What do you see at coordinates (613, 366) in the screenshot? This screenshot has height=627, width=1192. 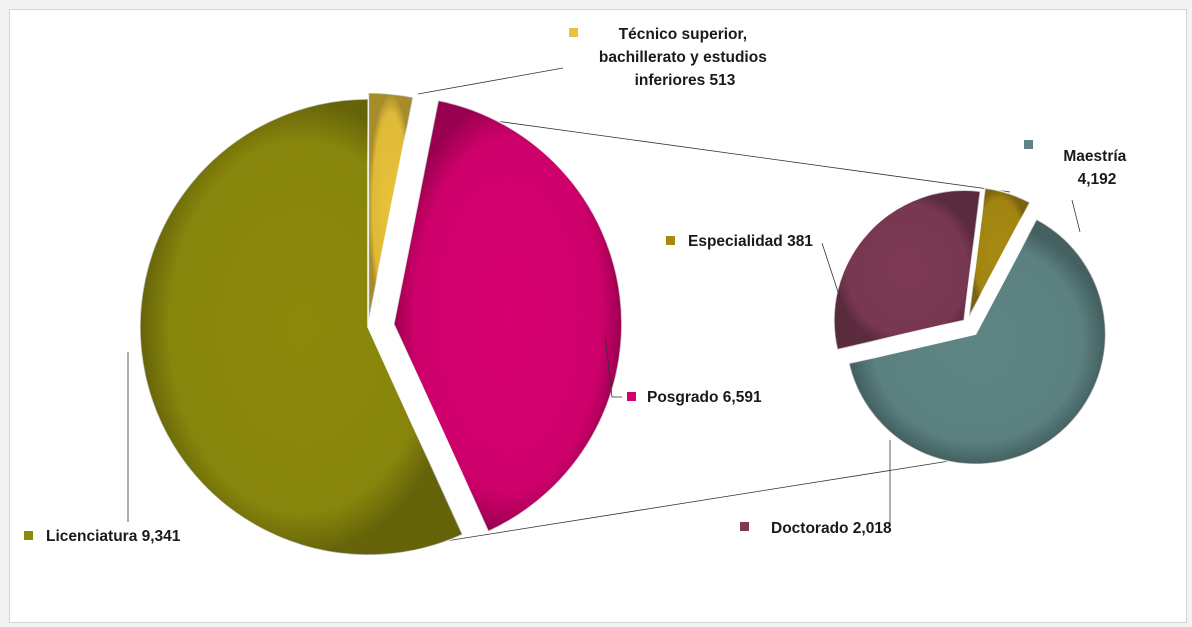 I see `leader-posgrado` at bounding box center [613, 366].